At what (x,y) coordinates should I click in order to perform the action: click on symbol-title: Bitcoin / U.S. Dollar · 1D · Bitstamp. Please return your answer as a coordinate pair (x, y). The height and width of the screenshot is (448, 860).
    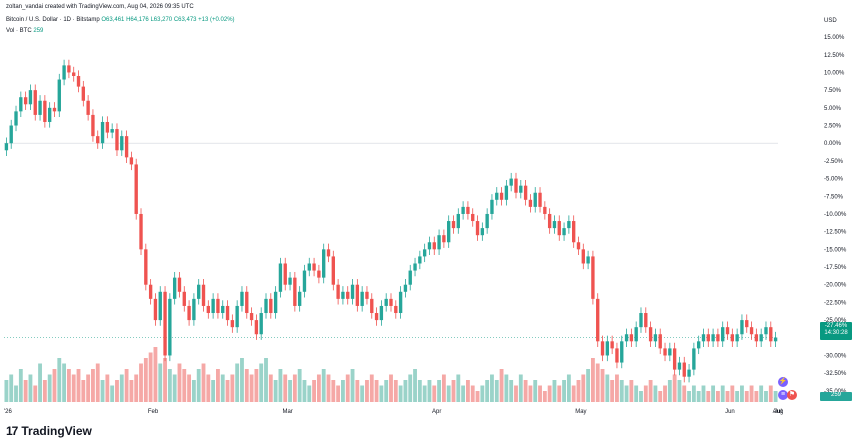
    Looking at the image, I should click on (53, 20).